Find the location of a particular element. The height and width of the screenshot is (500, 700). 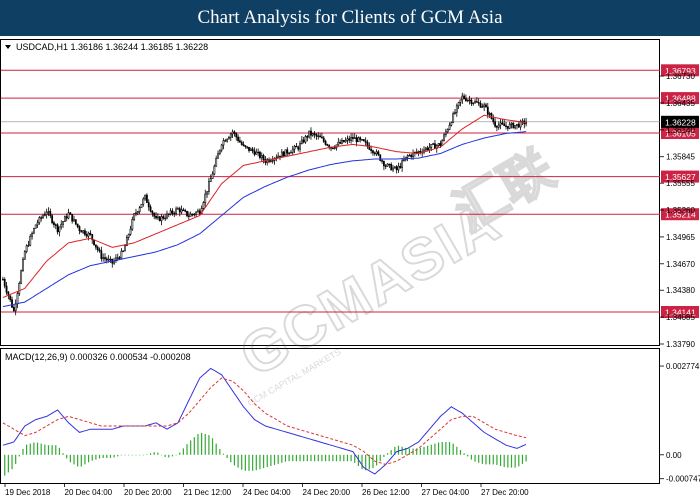

macd-signal-line is located at coordinates (264, 421).